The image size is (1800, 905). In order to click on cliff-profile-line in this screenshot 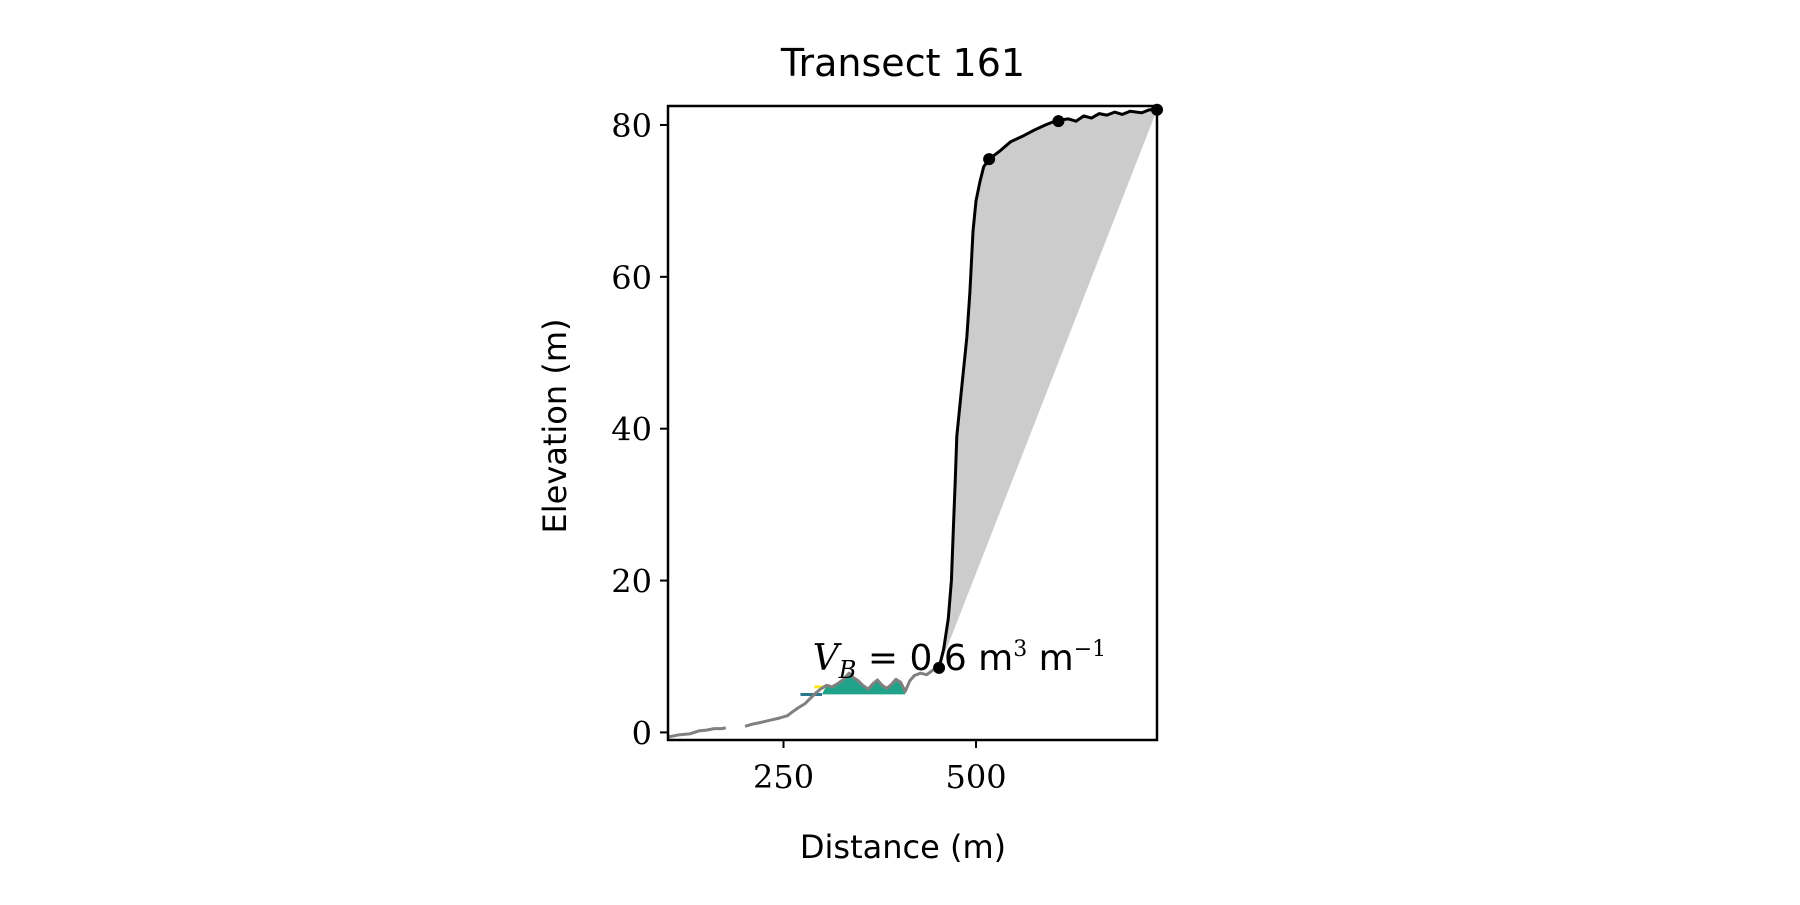, I will do `click(1047, 388)`.